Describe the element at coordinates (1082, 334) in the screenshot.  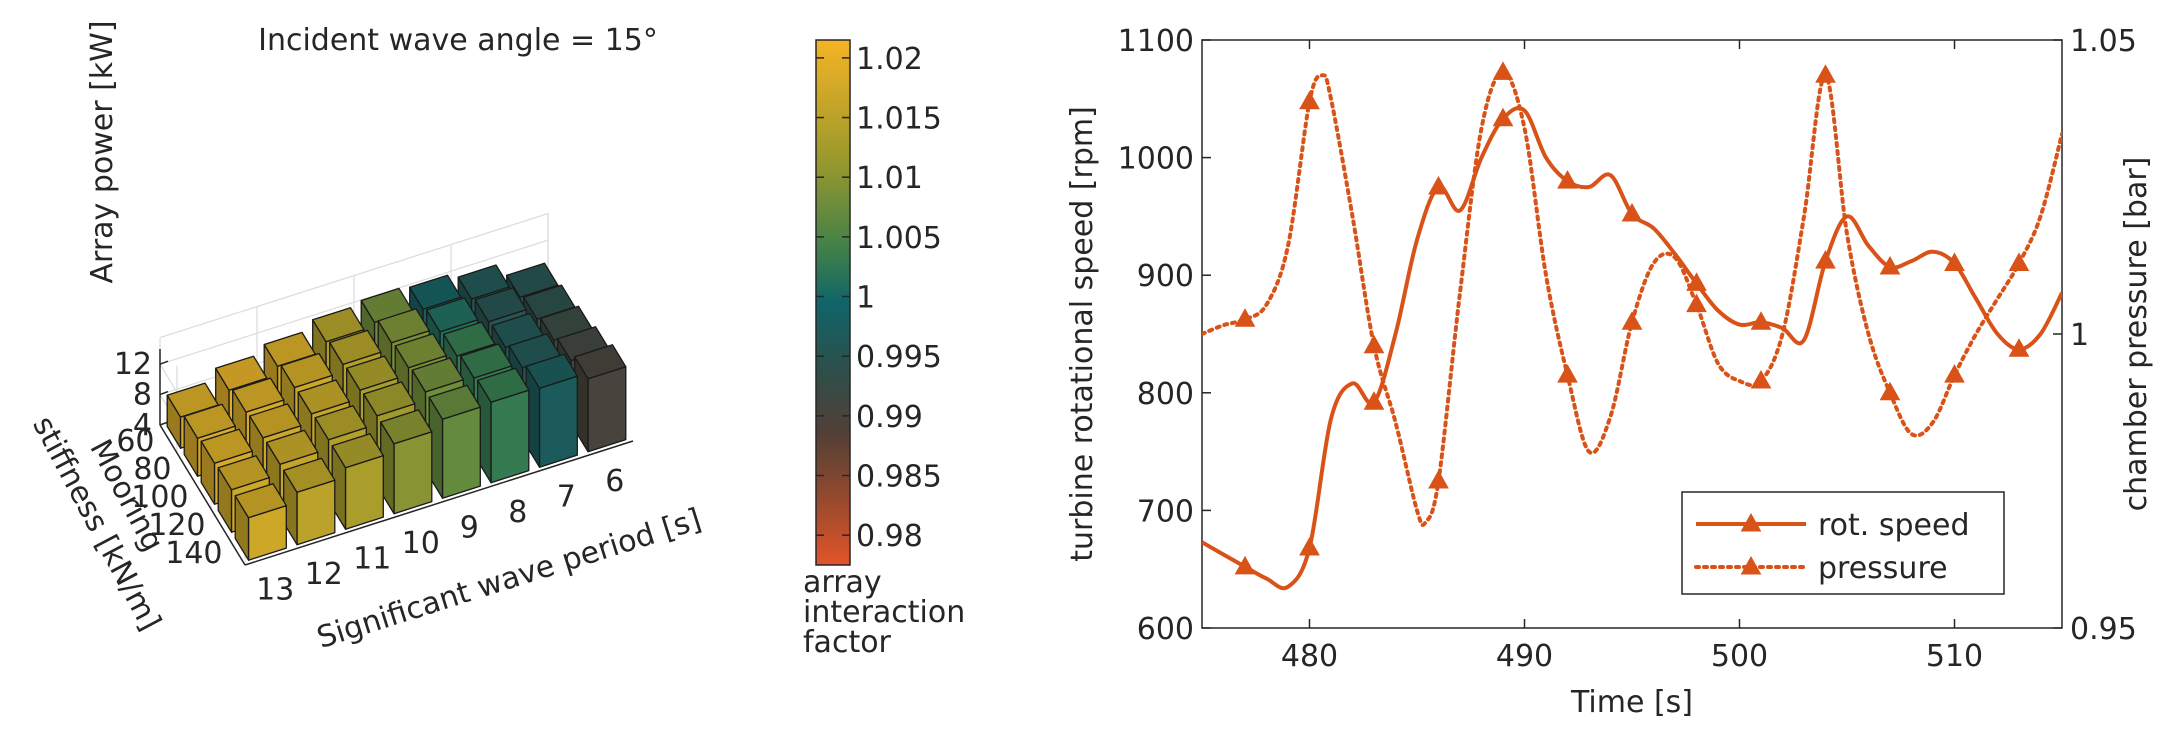
I see `y-axis-label: turbine rotational speed [rpm]` at that location.